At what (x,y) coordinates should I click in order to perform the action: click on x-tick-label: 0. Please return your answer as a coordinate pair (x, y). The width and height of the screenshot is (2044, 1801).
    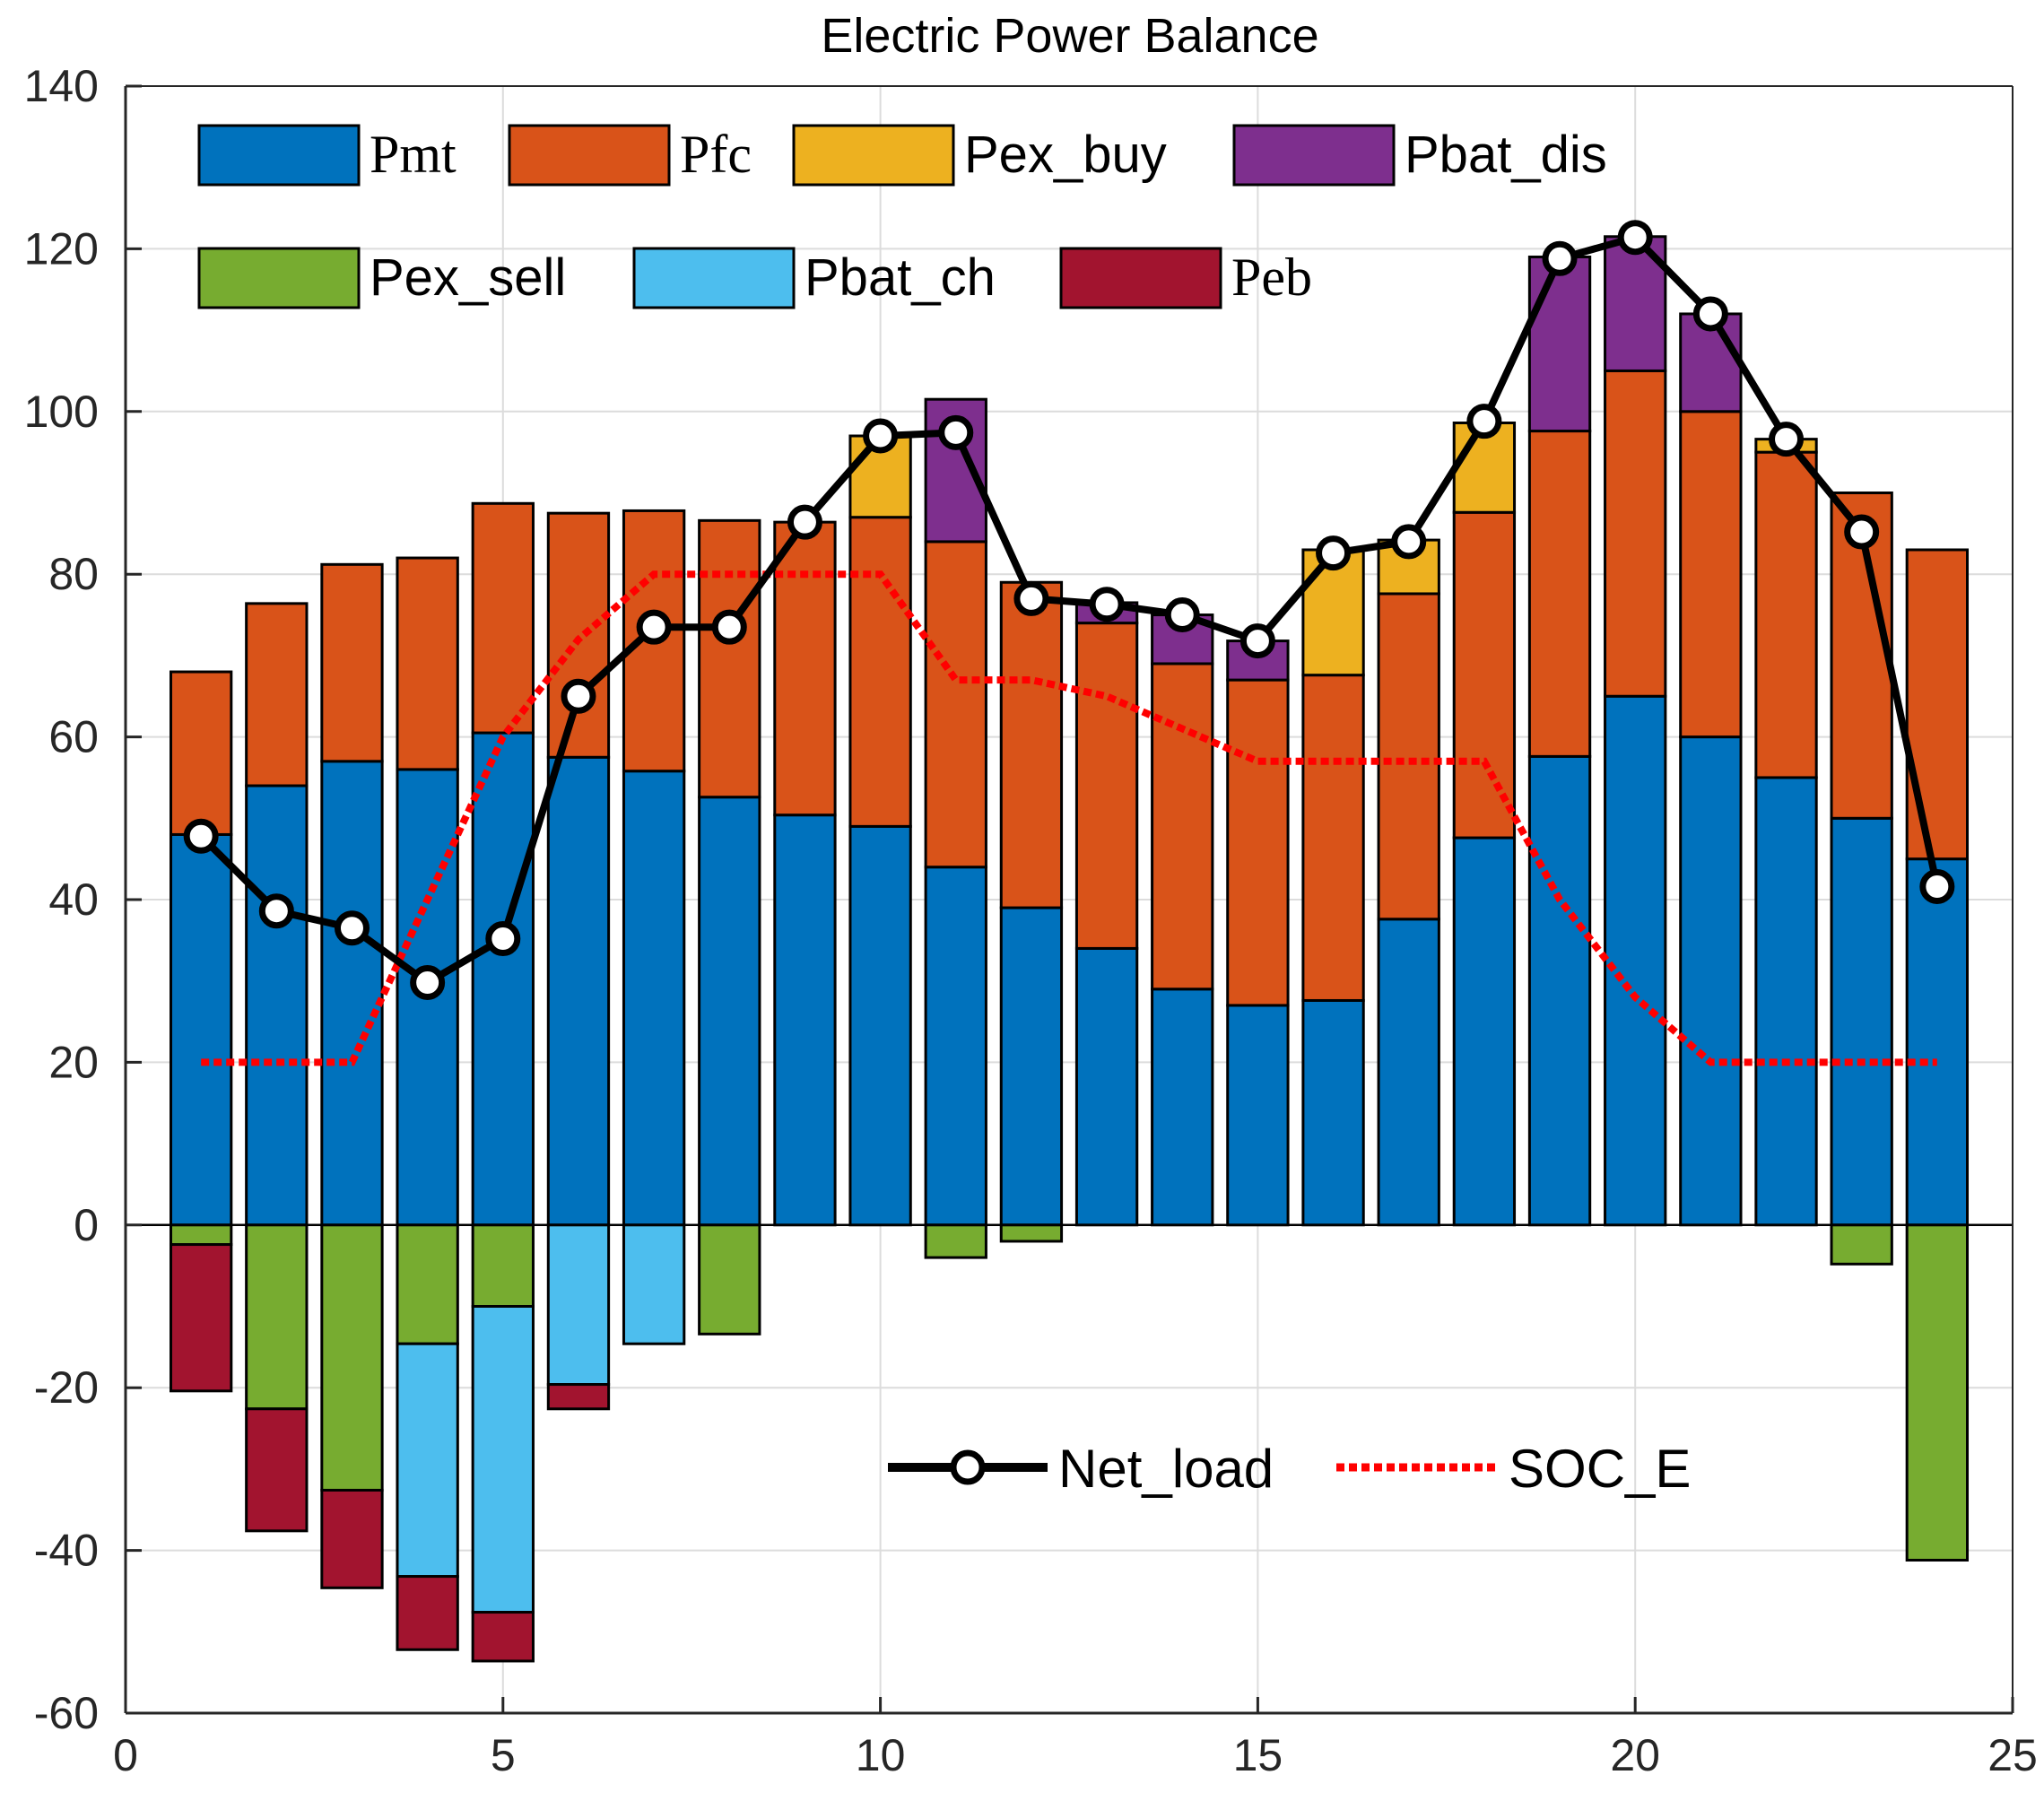
    Looking at the image, I should click on (126, 1755).